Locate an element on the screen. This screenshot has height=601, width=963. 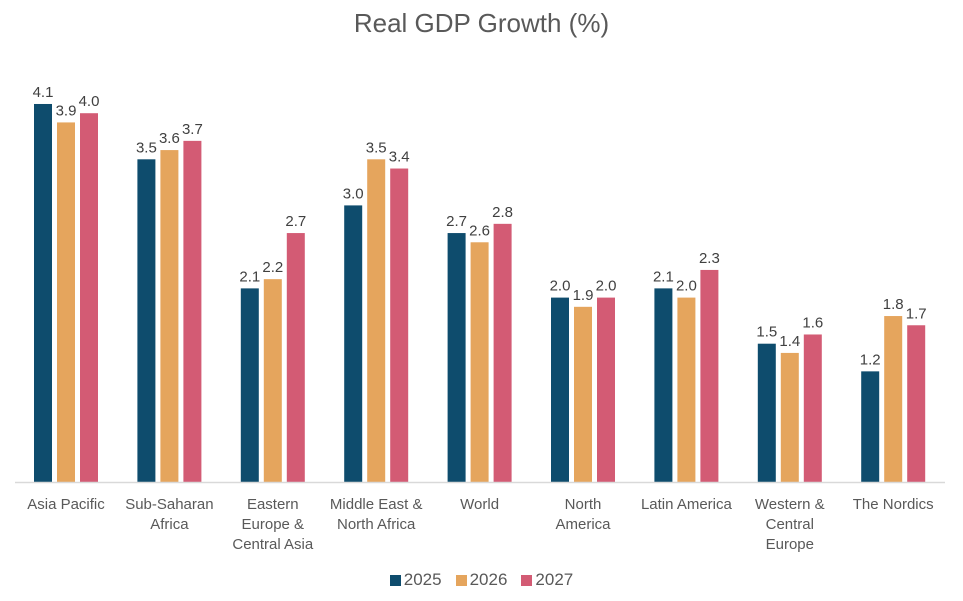
data-label-2025-4: 2.7 is located at coordinates (456, 221).